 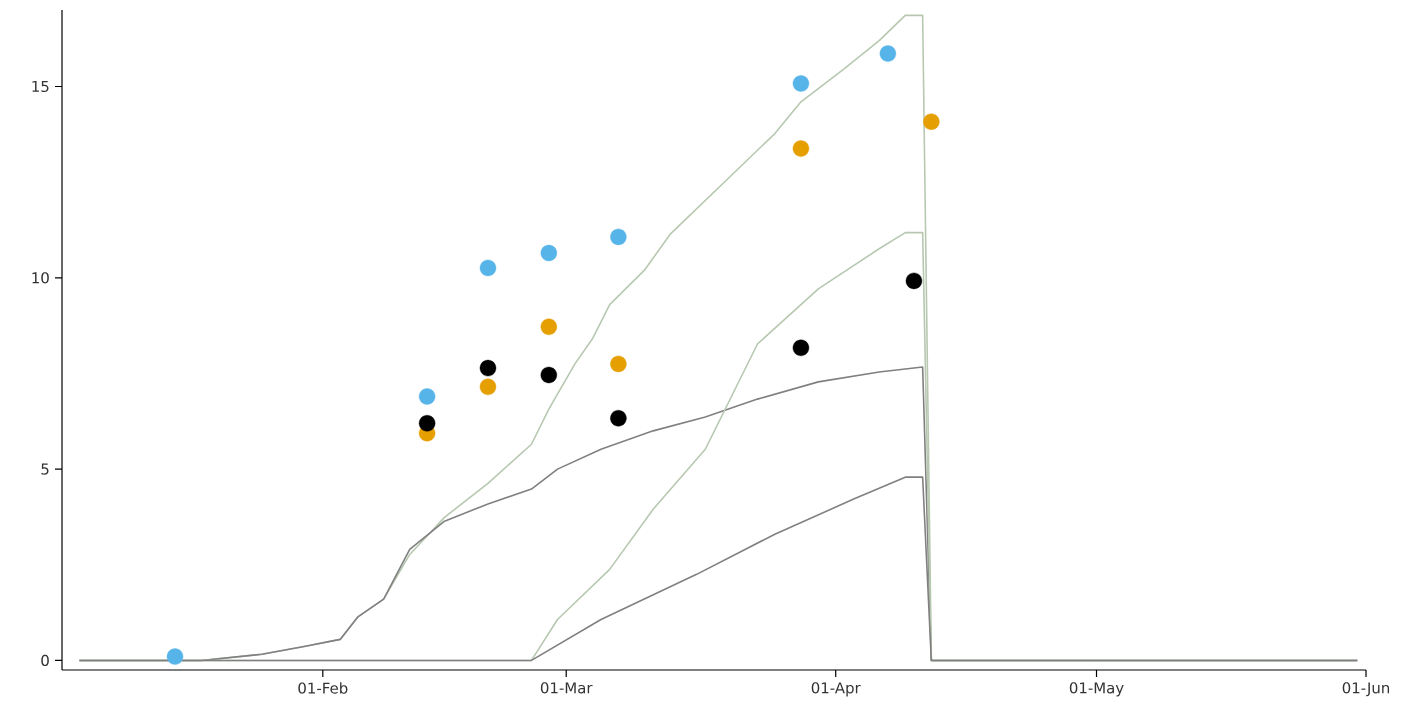 What do you see at coordinates (45, 660) in the screenshot?
I see `y-tick-label: 0` at bounding box center [45, 660].